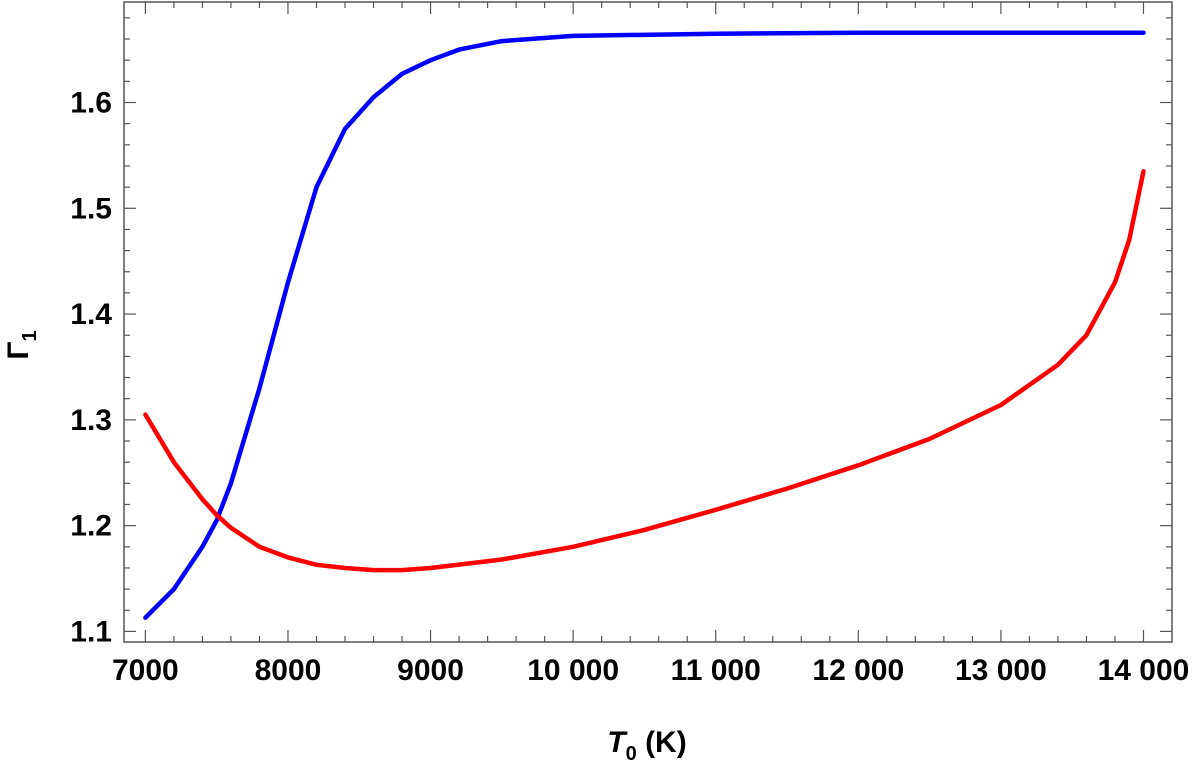  I want to click on y-tick-label: 1.1, so click(91, 631).